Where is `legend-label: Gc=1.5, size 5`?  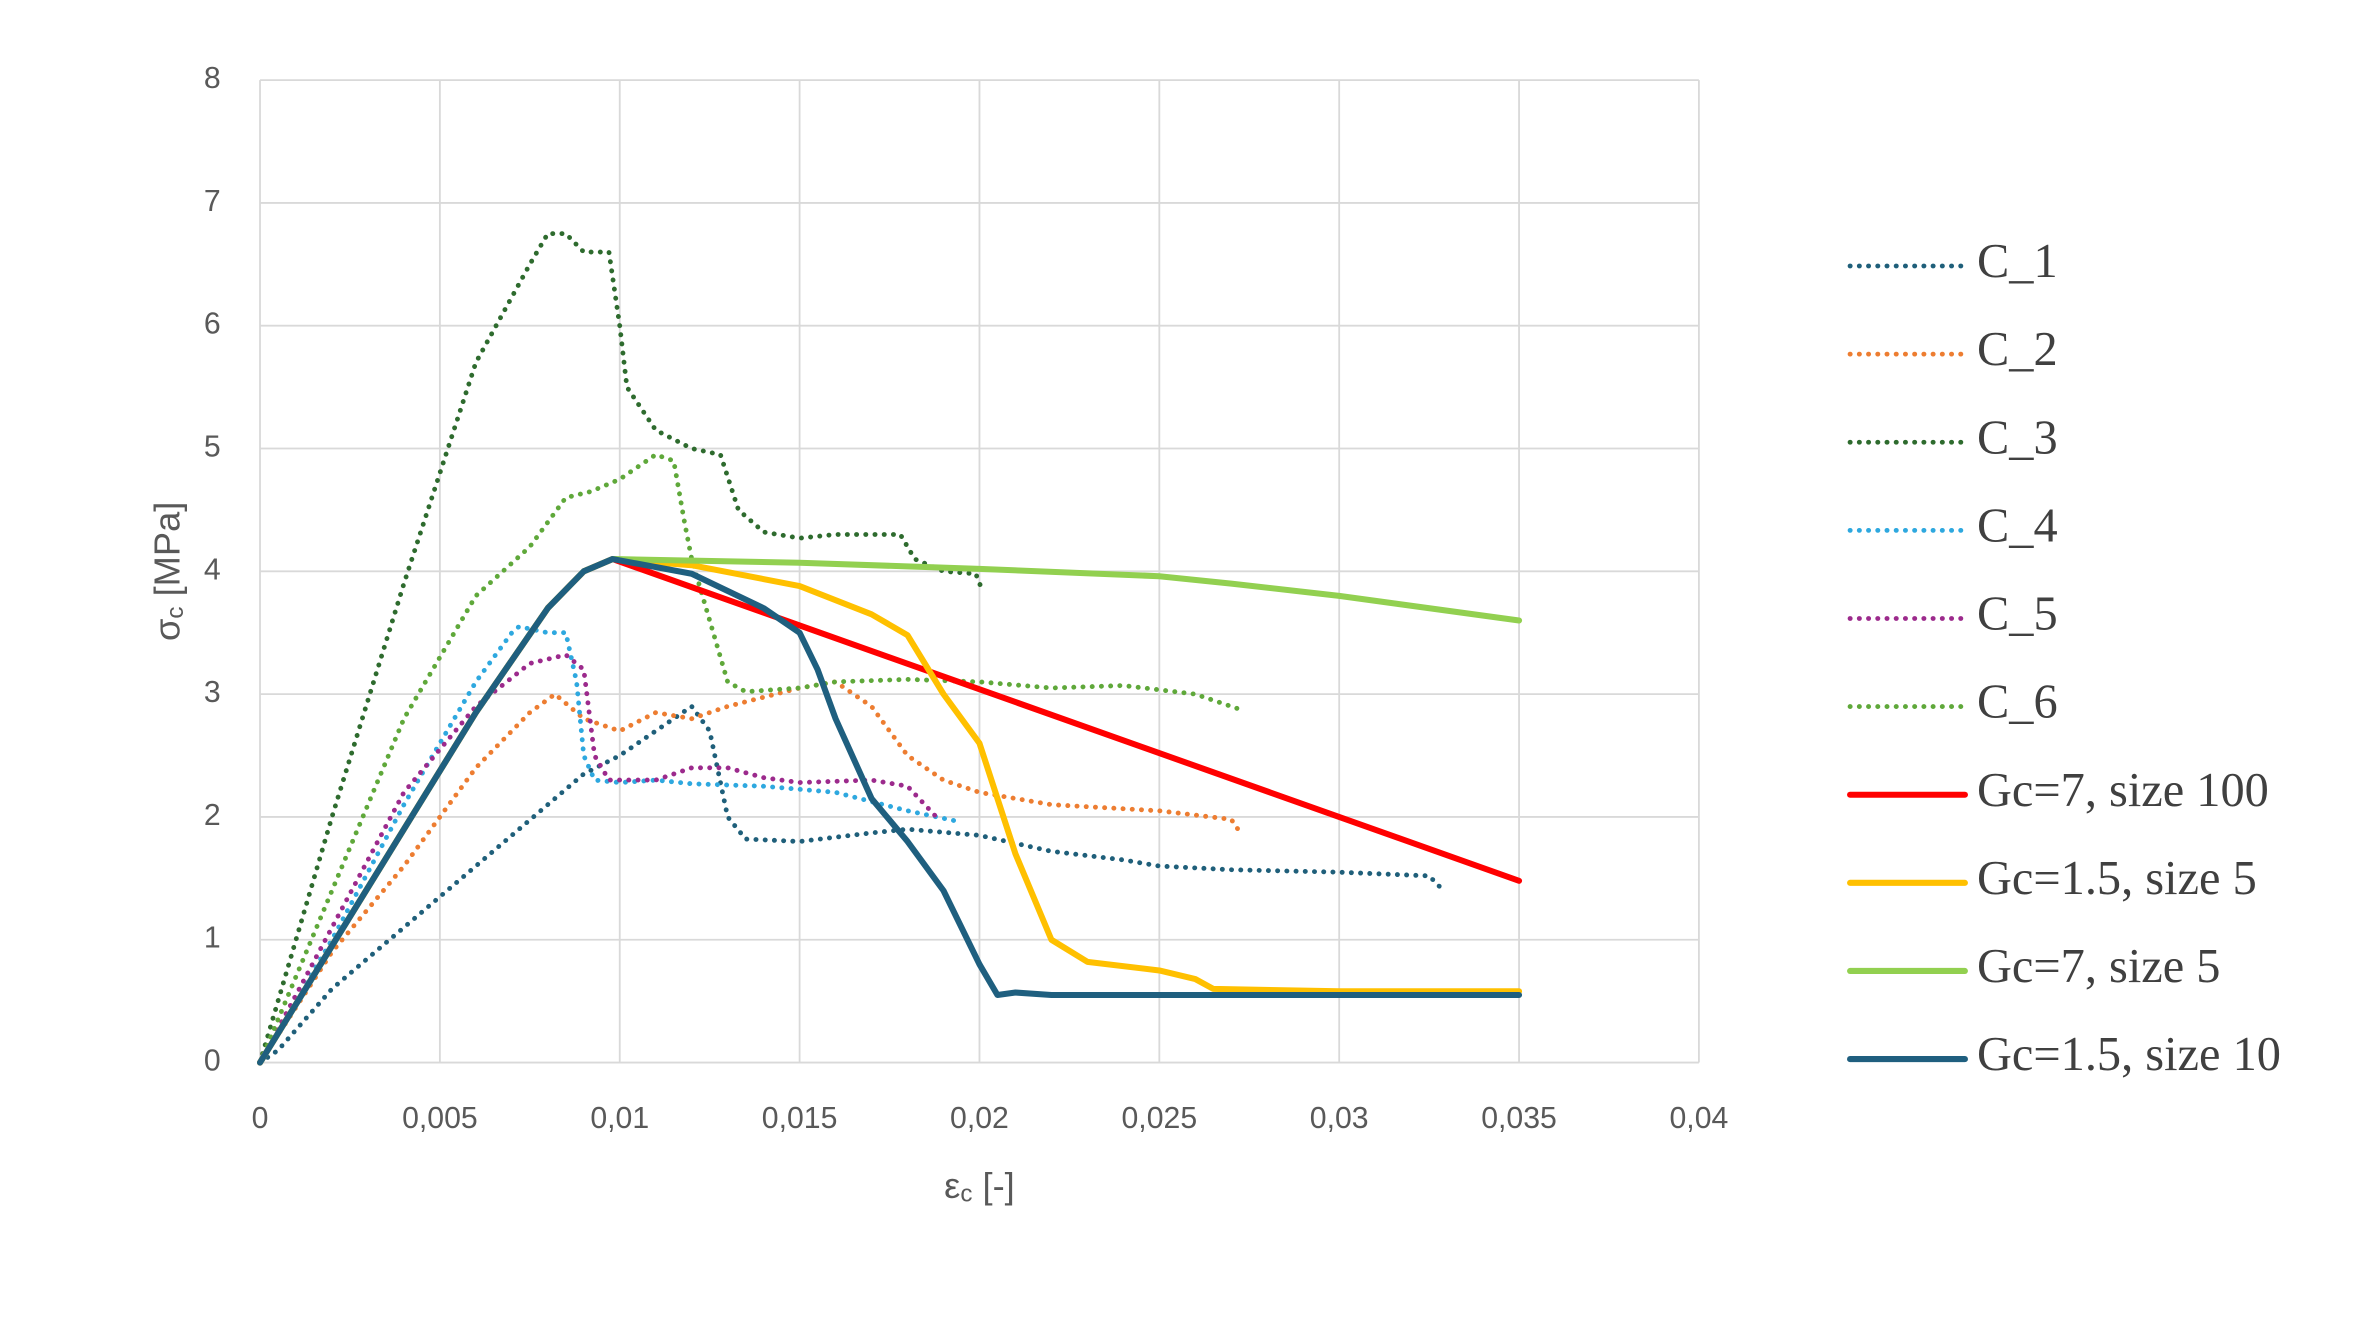 legend-label: Gc=1.5, size 5 is located at coordinates (2117, 878).